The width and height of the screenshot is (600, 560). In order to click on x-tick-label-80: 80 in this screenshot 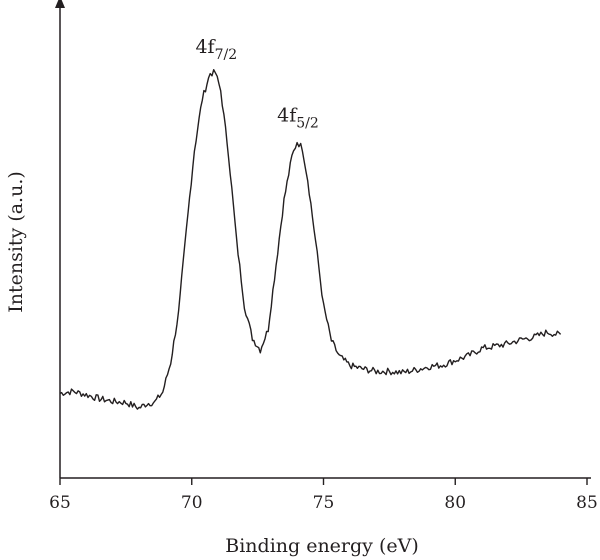, I will do `click(455, 503)`.